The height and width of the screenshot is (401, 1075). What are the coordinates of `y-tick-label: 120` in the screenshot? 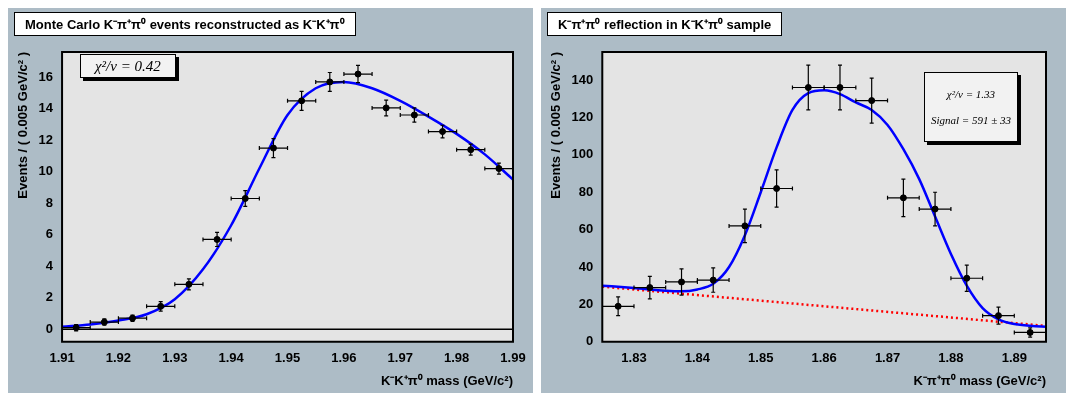 It's located at (582, 117).